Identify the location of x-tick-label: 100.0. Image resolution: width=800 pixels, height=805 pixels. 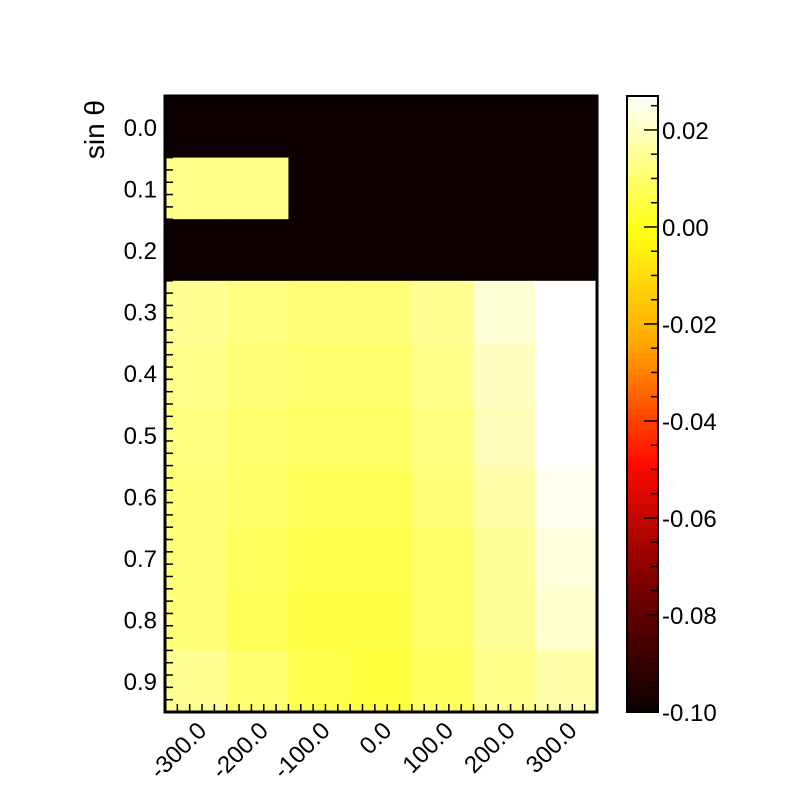
(428, 748).